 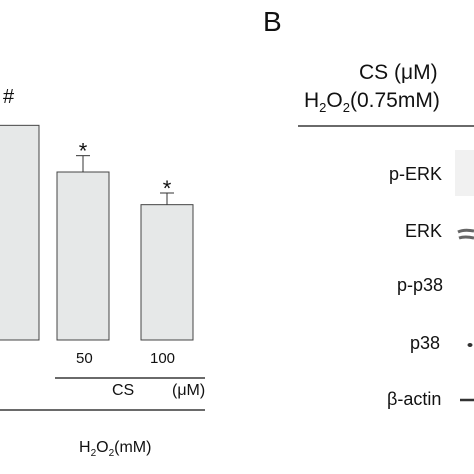 I want to click on h2o2-o: O, so click(x=102, y=447).